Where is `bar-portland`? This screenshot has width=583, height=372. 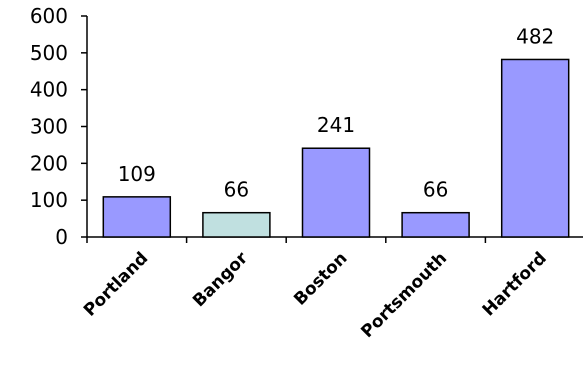 bar-portland is located at coordinates (137, 217).